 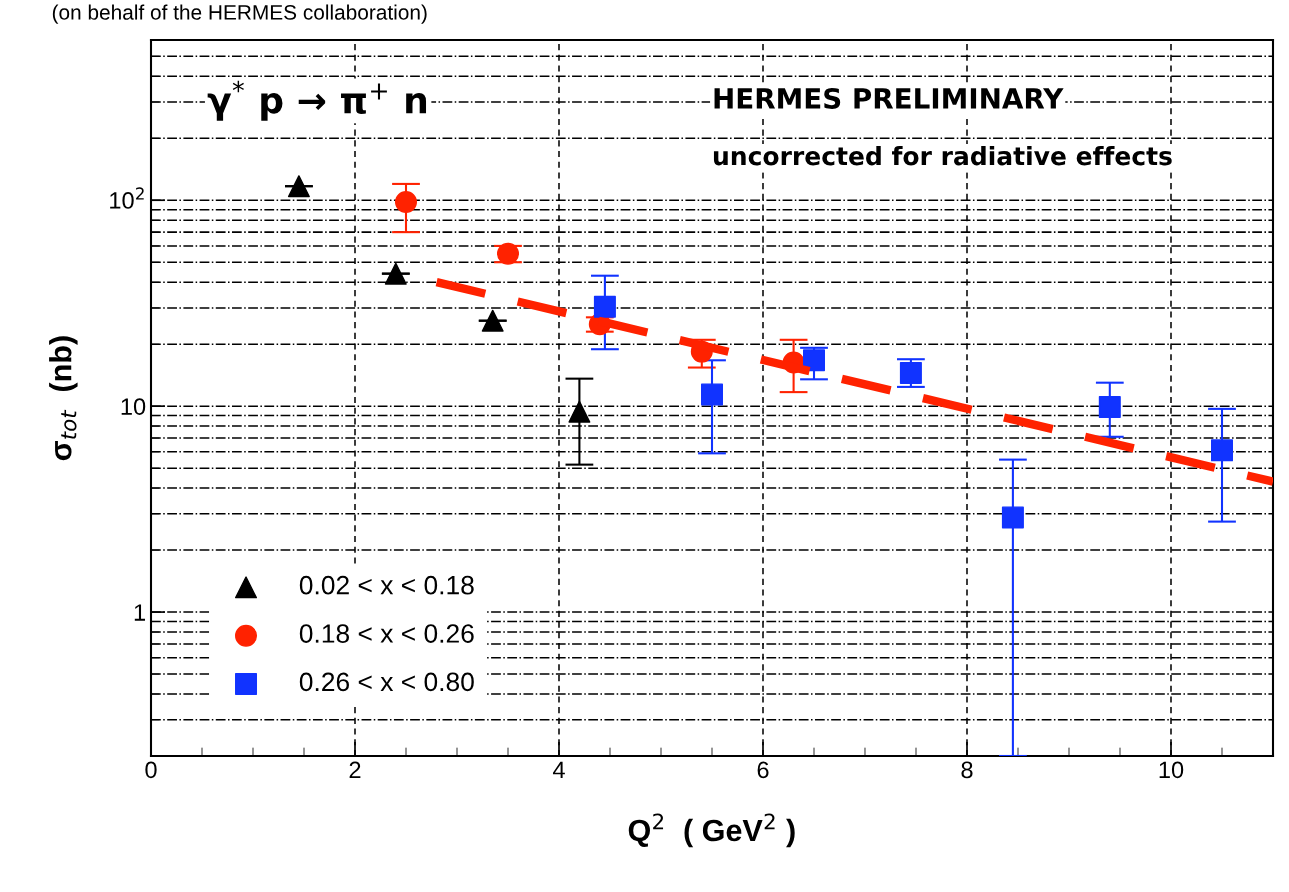 What do you see at coordinates (558, 769) in the screenshot?
I see `x-tick-label: 4` at bounding box center [558, 769].